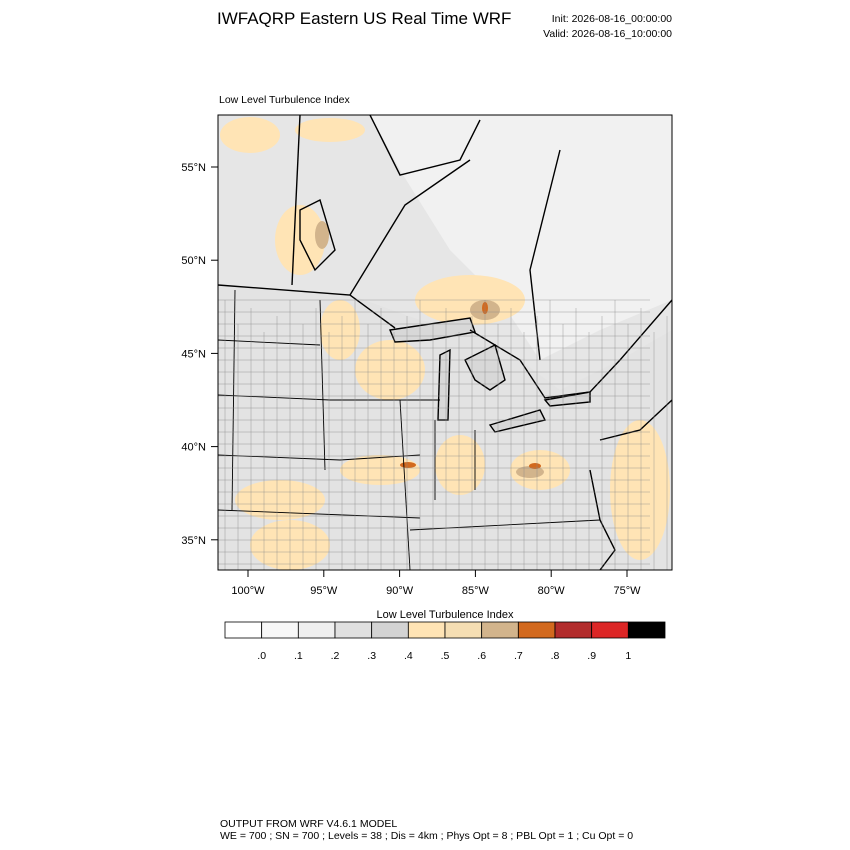 The image size is (850, 850). Describe the element at coordinates (400, 591) in the screenshot. I see `lon-label: 90°W` at that location.